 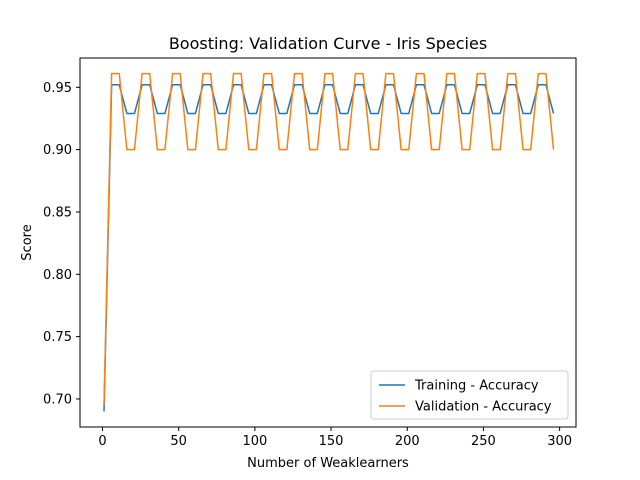 I want to click on x-axis-label: Number of Weaklearners, so click(x=328, y=463).